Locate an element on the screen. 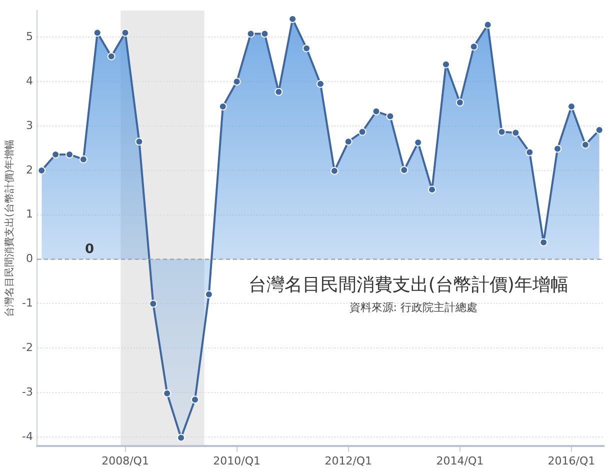 The width and height of the screenshot is (609, 475). x-tick-label: 2010/Q1 is located at coordinates (237, 461).